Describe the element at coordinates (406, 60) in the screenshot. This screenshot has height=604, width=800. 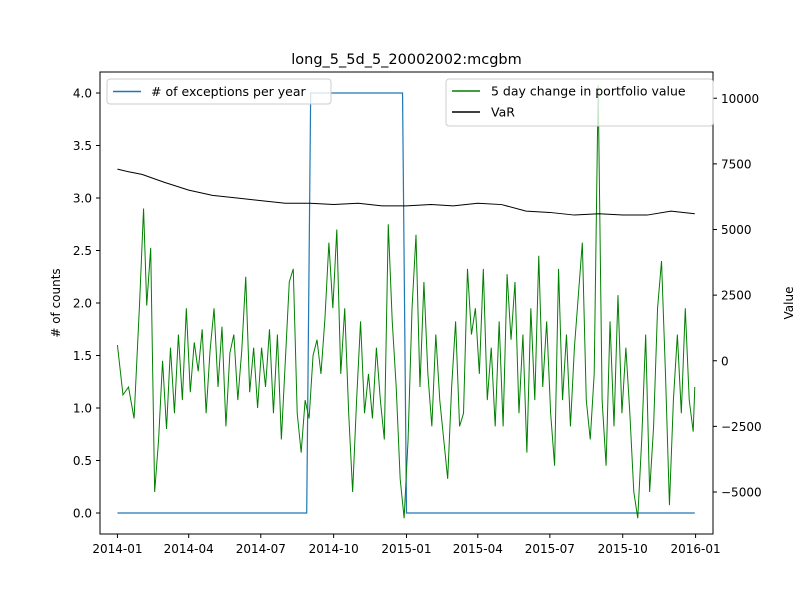
I see `chart-title: long_5_5d_5_20002002:mcgbm` at that location.